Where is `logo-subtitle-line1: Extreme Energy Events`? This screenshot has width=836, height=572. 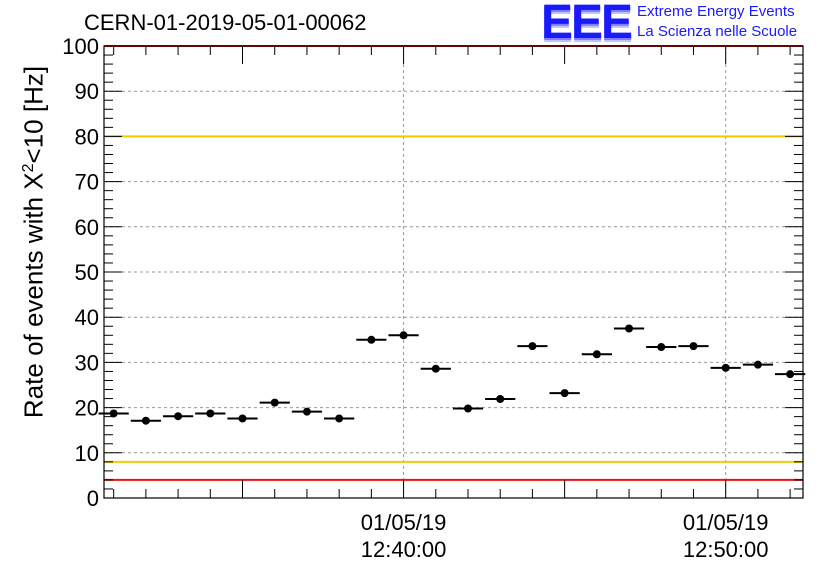
logo-subtitle-line1: Extreme Energy Events is located at coordinates (716, 11).